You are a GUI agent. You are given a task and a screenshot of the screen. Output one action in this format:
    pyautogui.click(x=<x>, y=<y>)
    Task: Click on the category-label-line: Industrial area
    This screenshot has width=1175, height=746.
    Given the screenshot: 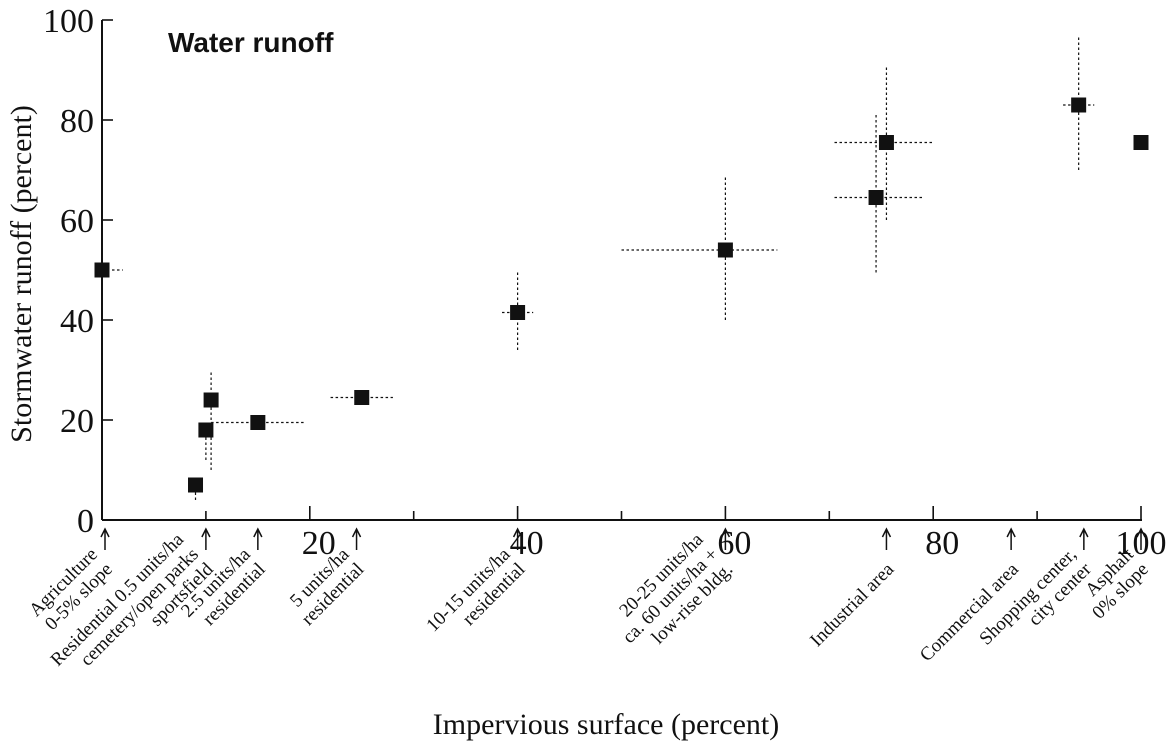 What is the action you would take?
    pyautogui.click(x=852, y=605)
    